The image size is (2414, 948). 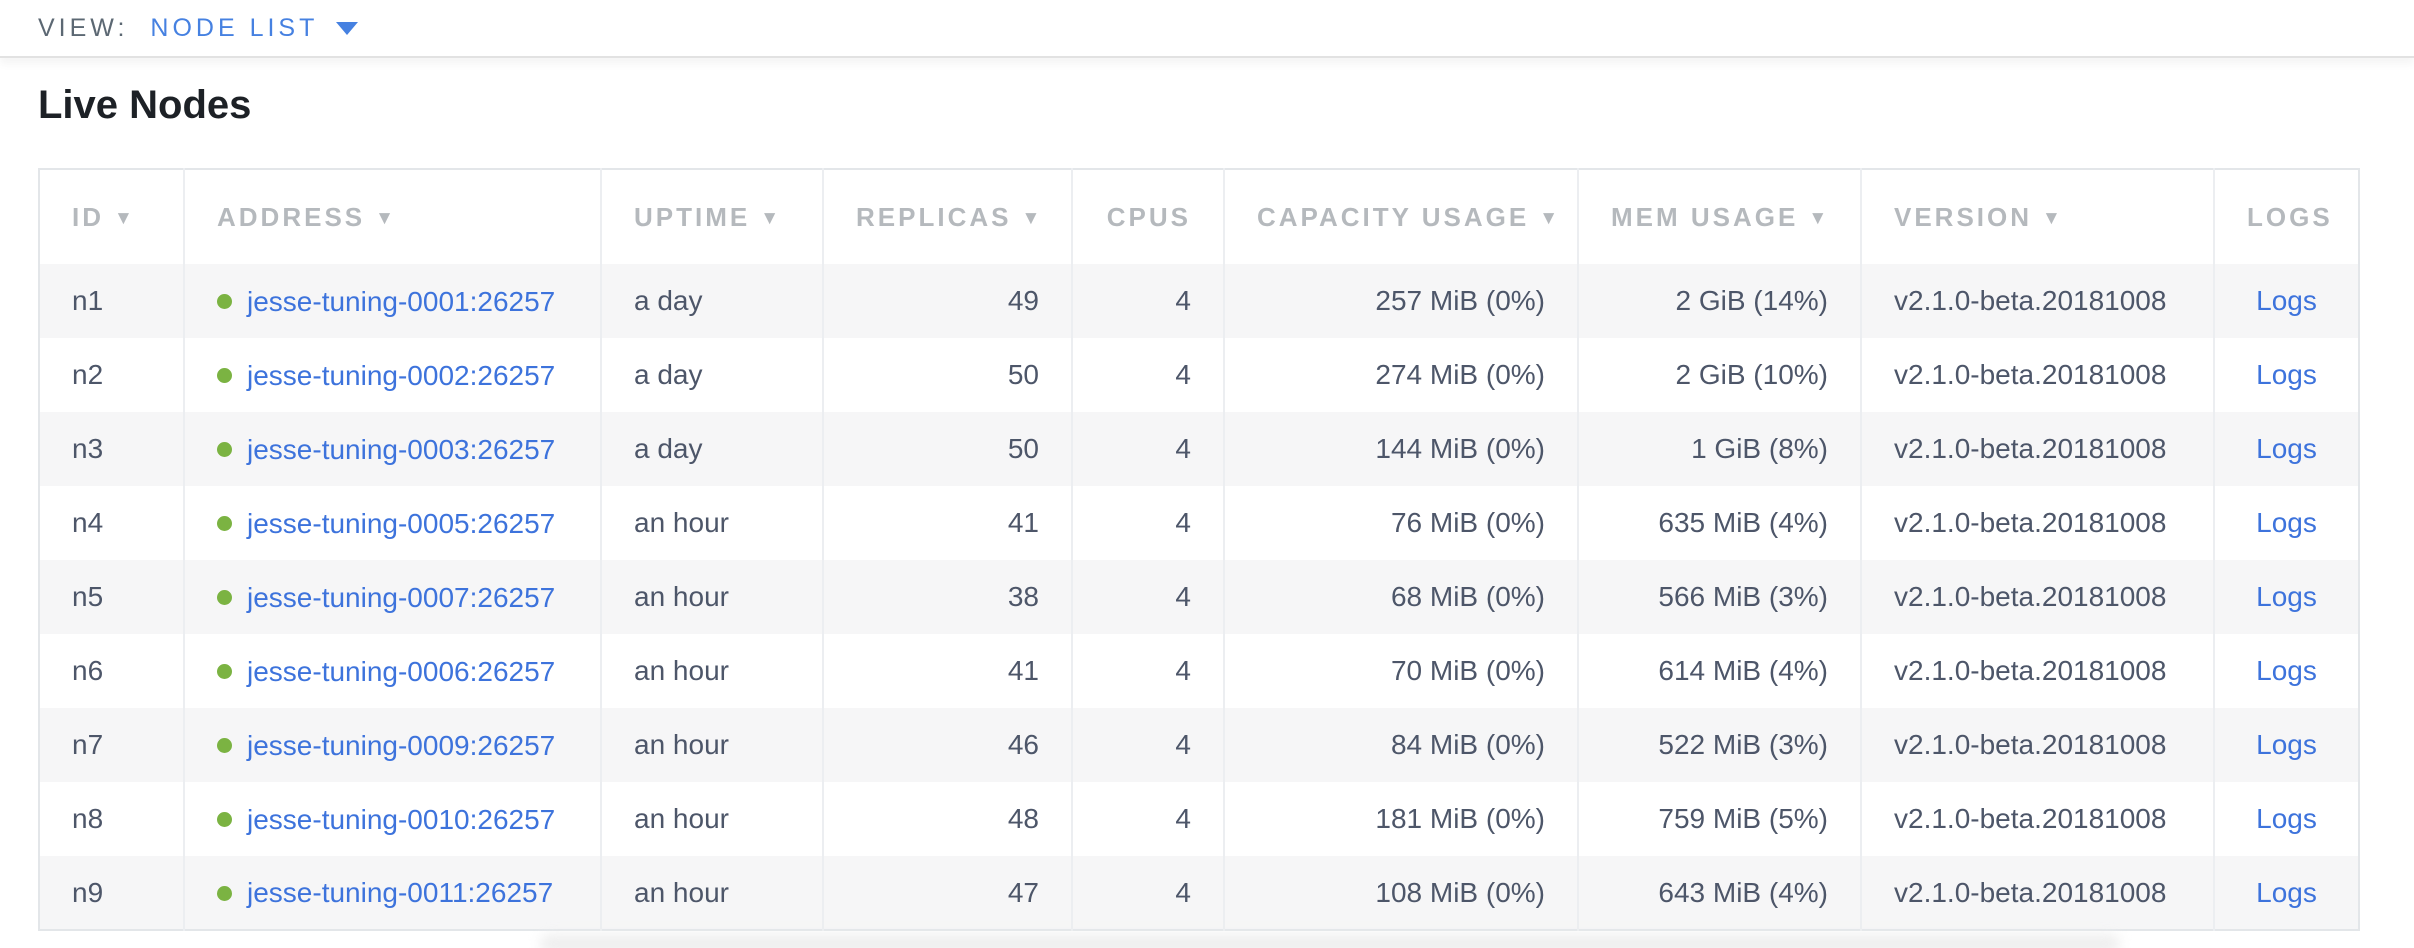 What do you see at coordinates (401, 523) in the screenshot?
I see `node-address-link: jesse-tuning-0005:26257` at bounding box center [401, 523].